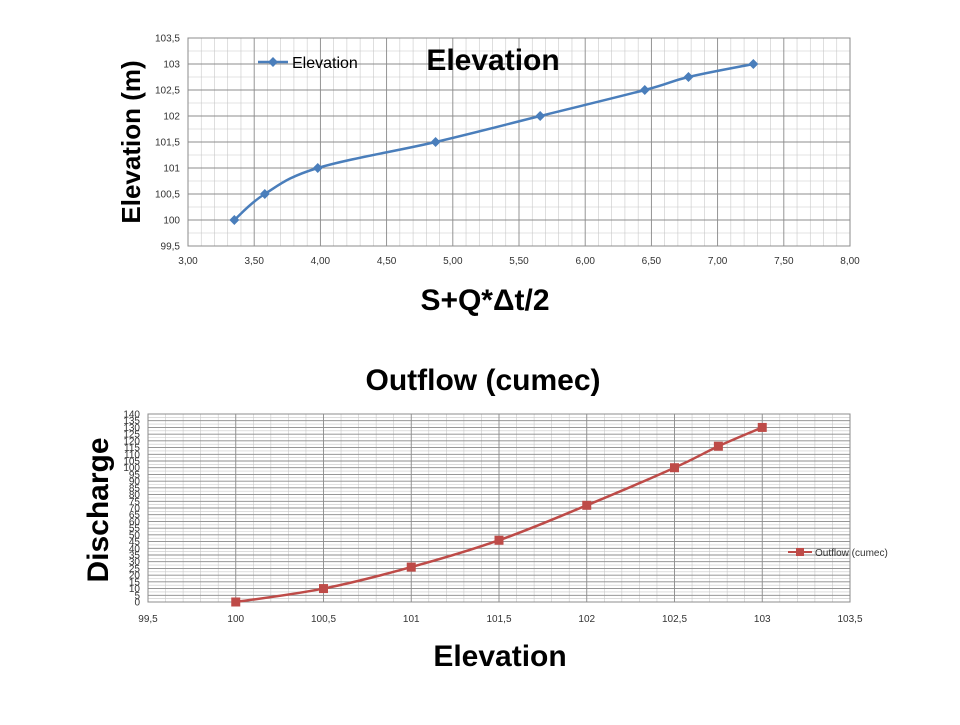  Describe the element at coordinates (132, 455) in the screenshot. I see `y-tick-label: 110` at that location.